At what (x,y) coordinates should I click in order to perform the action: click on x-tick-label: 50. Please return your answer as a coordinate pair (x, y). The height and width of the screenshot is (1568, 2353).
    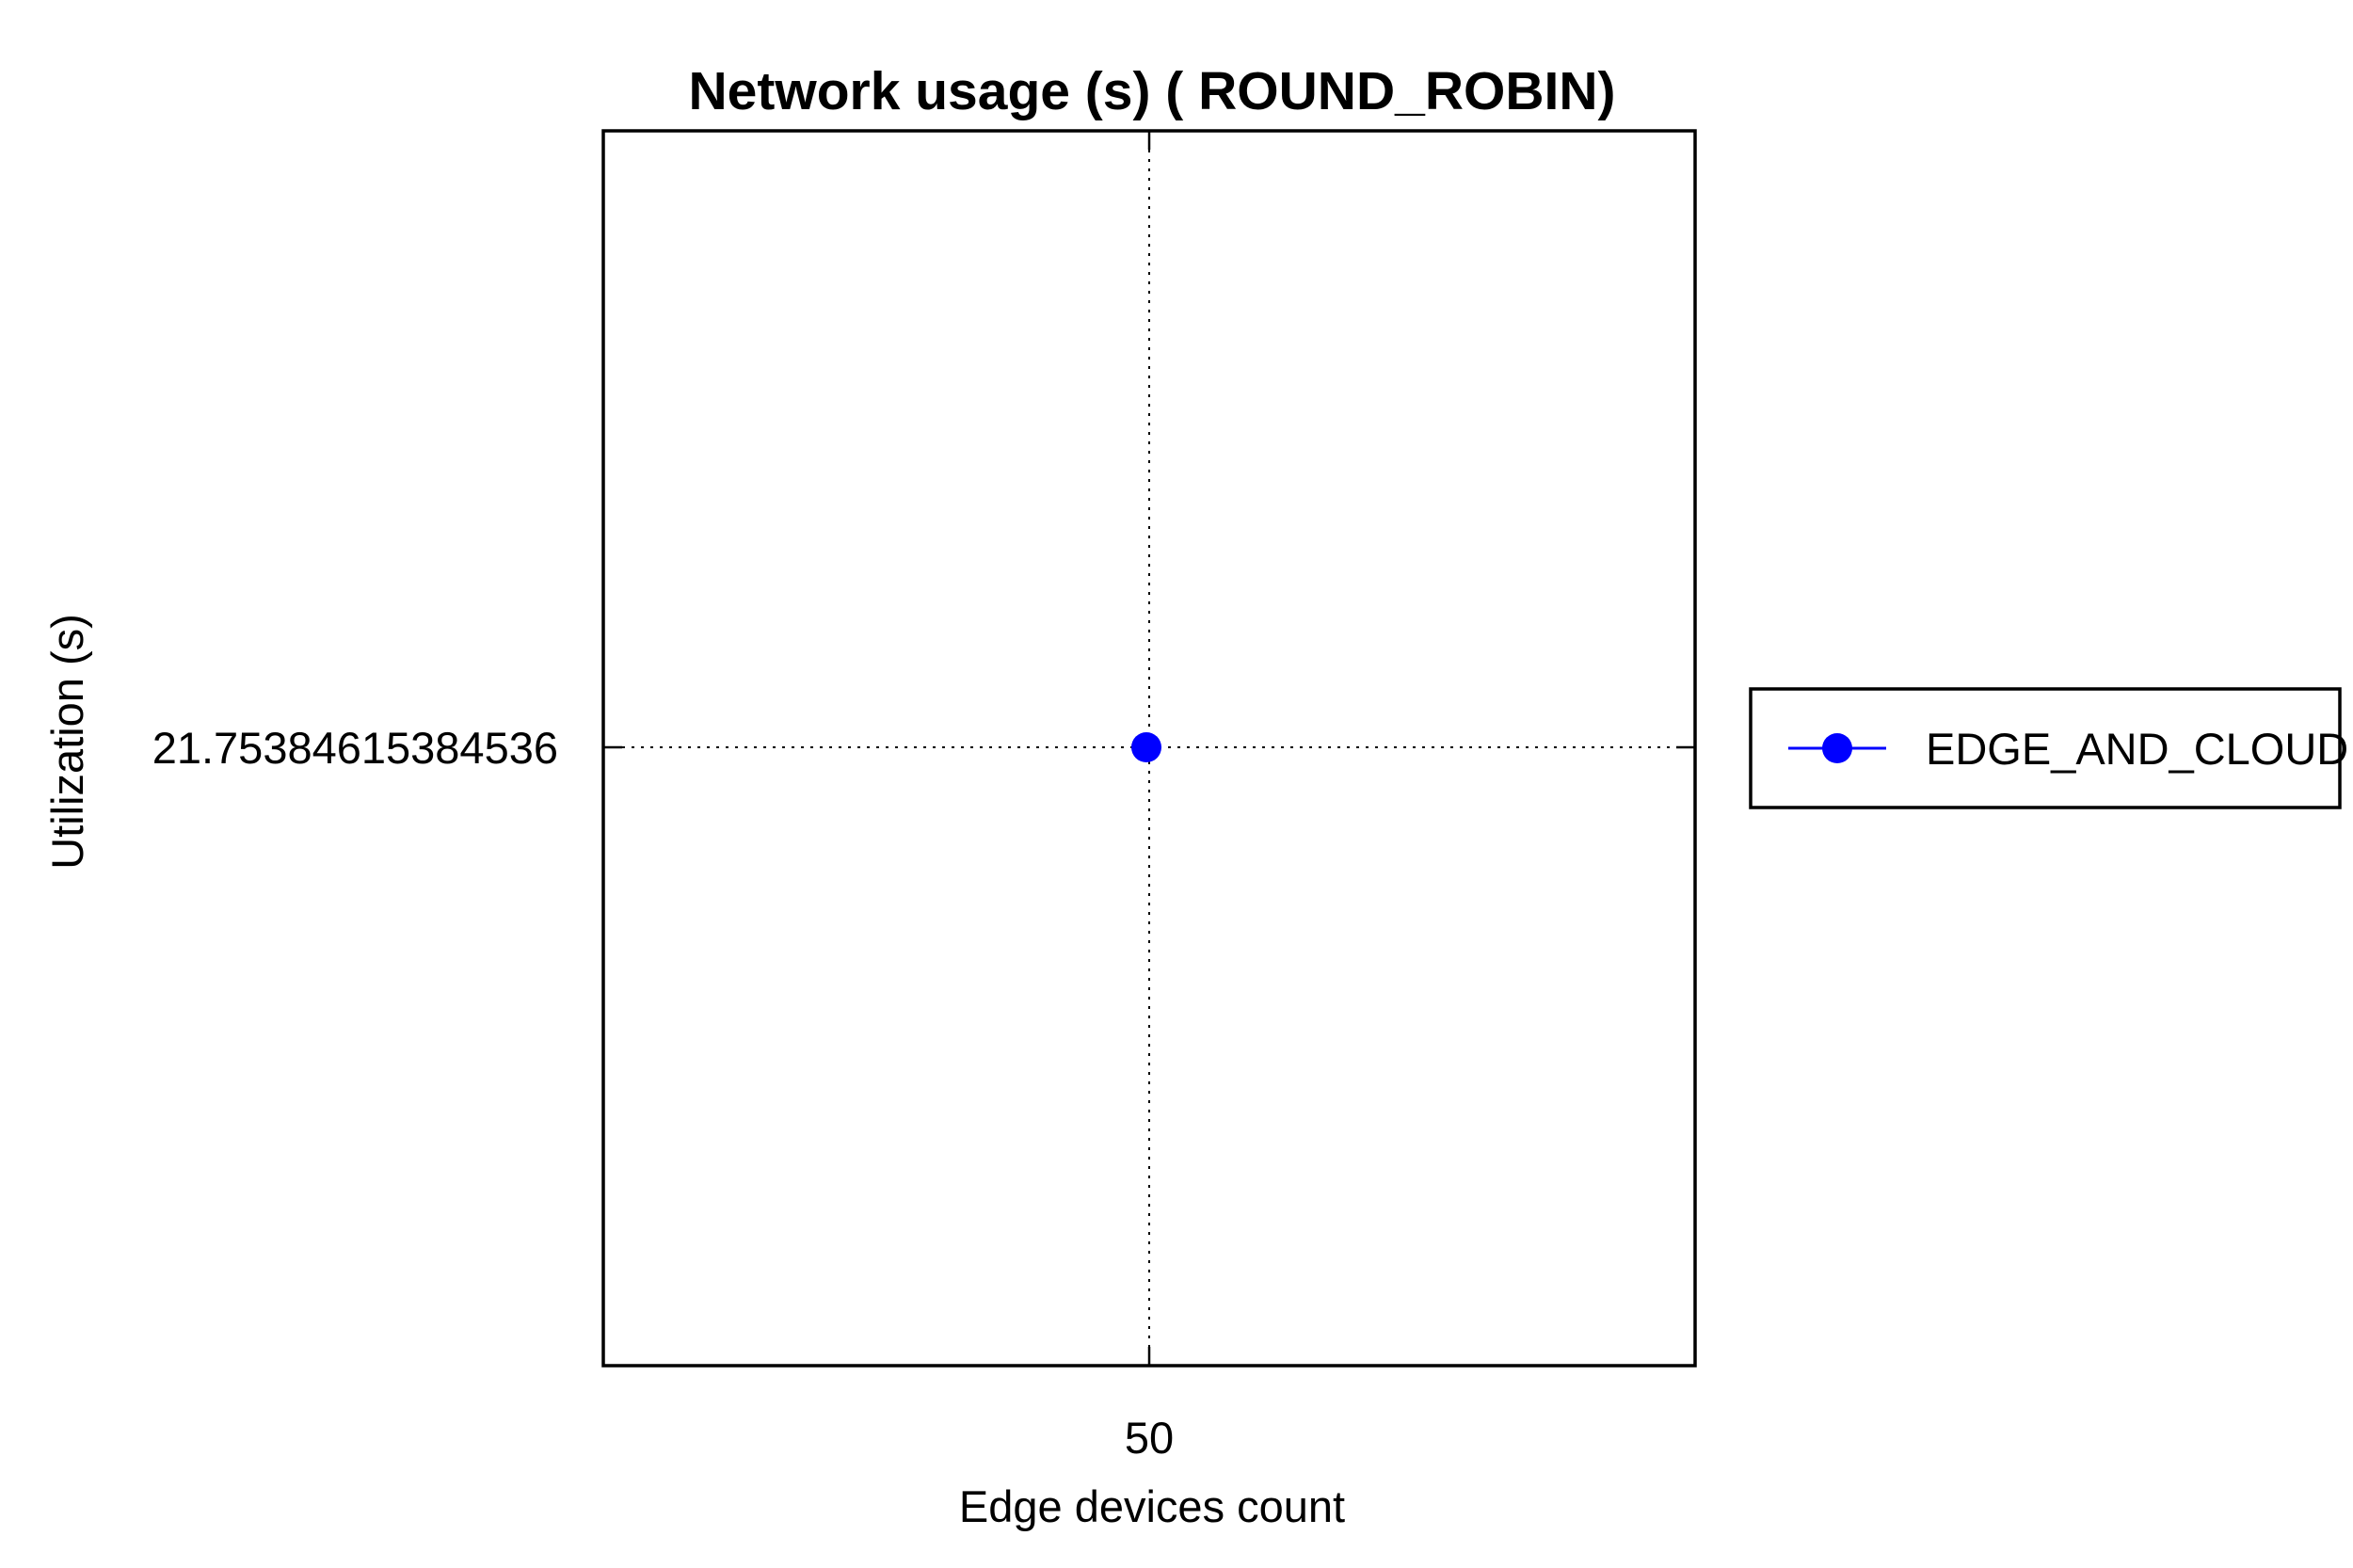
    Looking at the image, I should click on (1150, 1438).